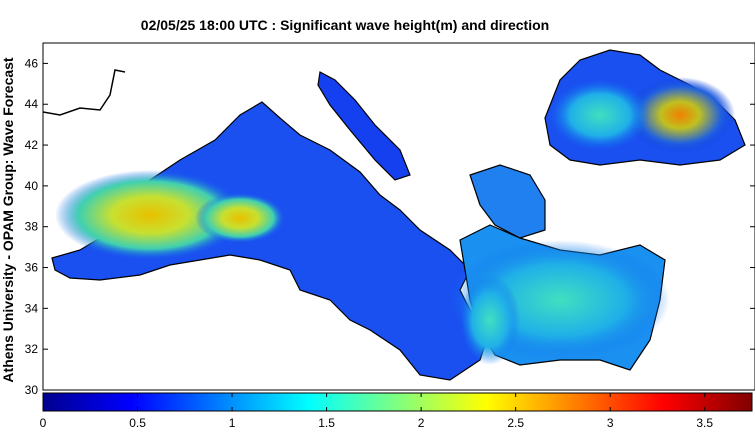 This screenshot has width=755, height=438. I want to click on colorbar-tick-label: 1.5, so click(326, 423).